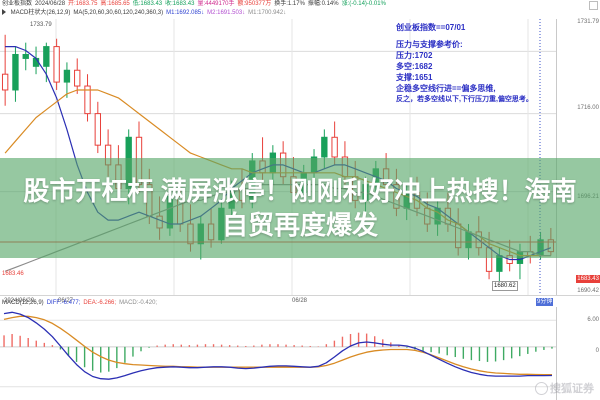 The width and height of the screenshot is (600, 400). I want to click on quote-token-10: 涨:(-0.14)-0.01%, so click(363, 4).